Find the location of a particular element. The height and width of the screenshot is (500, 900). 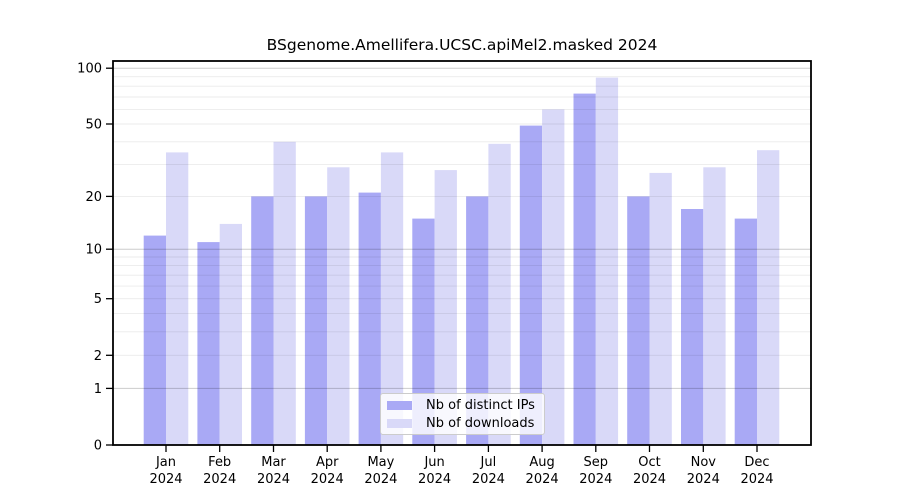

bar-distinct-ips-dec is located at coordinates (745, 331).